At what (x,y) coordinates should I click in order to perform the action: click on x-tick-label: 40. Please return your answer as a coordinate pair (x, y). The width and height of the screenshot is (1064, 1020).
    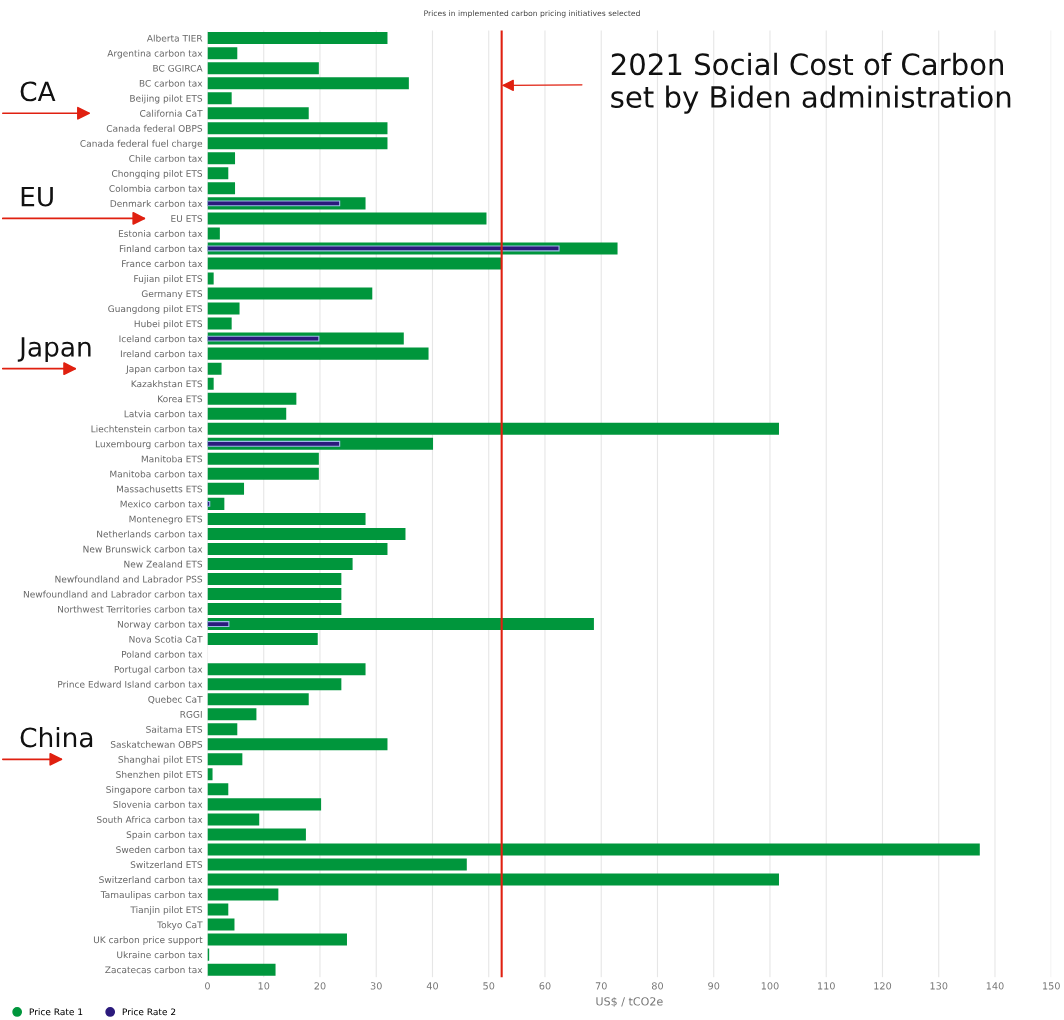
    Looking at the image, I should click on (432, 986).